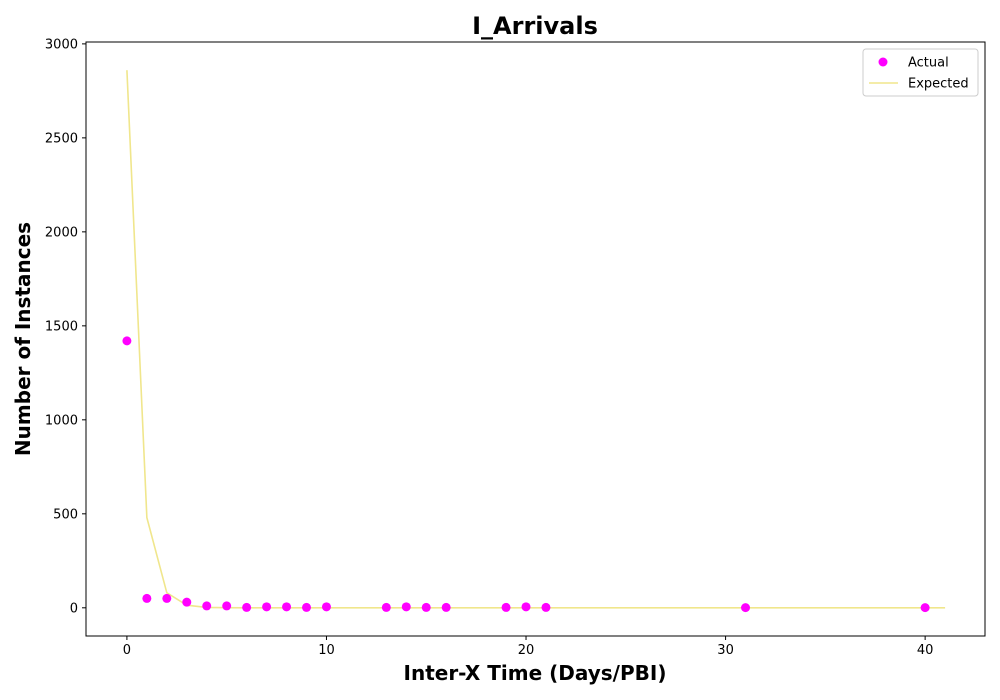 The width and height of the screenshot is (1000, 700). Describe the element at coordinates (725, 650) in the screenshot. I see `x-tick-label: 30` at that location.